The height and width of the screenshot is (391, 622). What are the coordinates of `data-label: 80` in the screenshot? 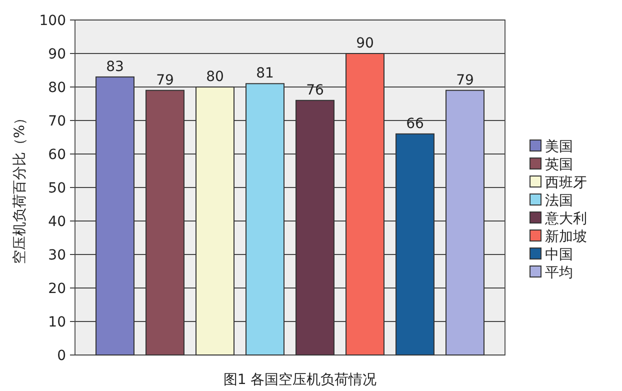 It's located at (215, 77).